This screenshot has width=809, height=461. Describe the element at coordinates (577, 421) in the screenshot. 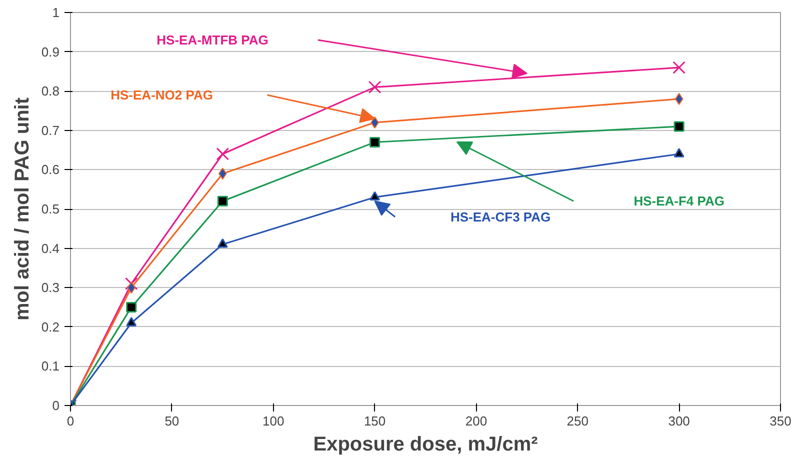

I see `x-tick-label: 250` at that location.